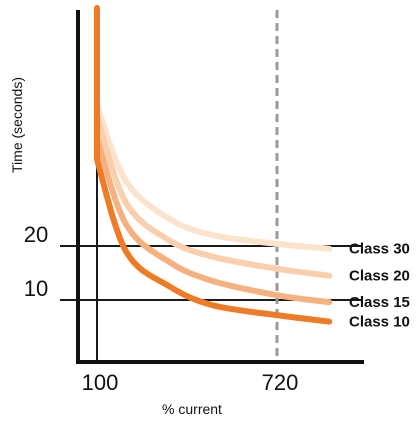 The height and width of the screenshot is (421, 416). What do you see at coordinates (17, 125) in the screenshot?
I see `y-axis-title: Time (seconds)` at bounding box center [17, 125].